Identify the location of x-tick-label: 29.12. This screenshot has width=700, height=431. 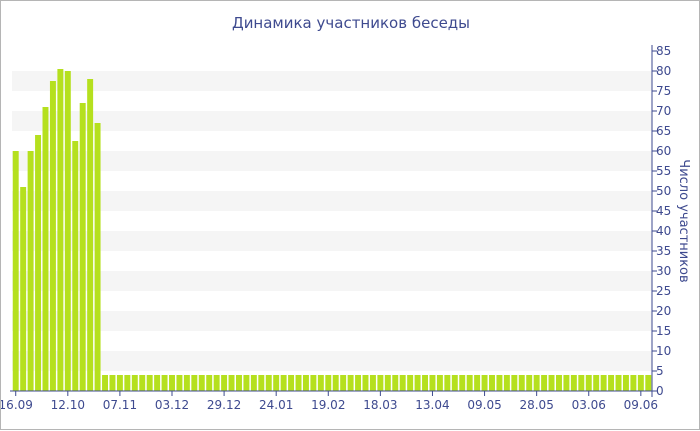
(224, 405).